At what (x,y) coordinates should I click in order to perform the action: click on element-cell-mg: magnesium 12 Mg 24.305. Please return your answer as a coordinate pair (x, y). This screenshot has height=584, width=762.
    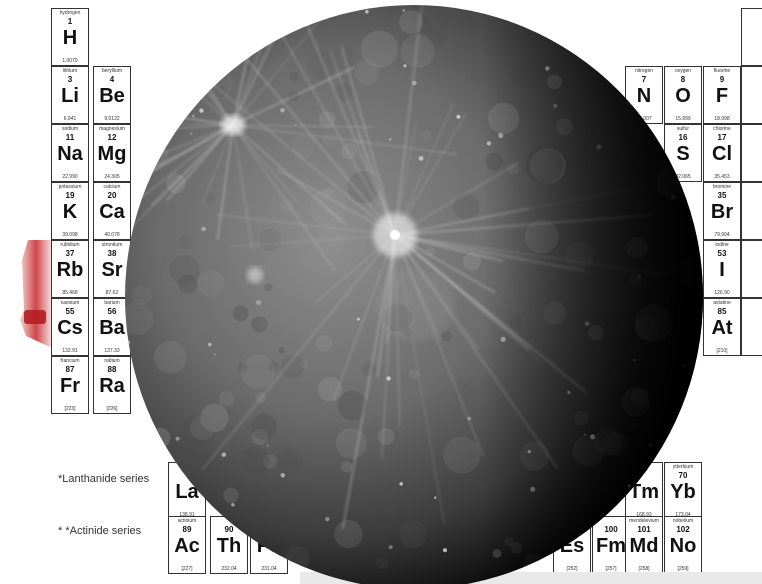
    Looking at the image, I should click on (112, 153).